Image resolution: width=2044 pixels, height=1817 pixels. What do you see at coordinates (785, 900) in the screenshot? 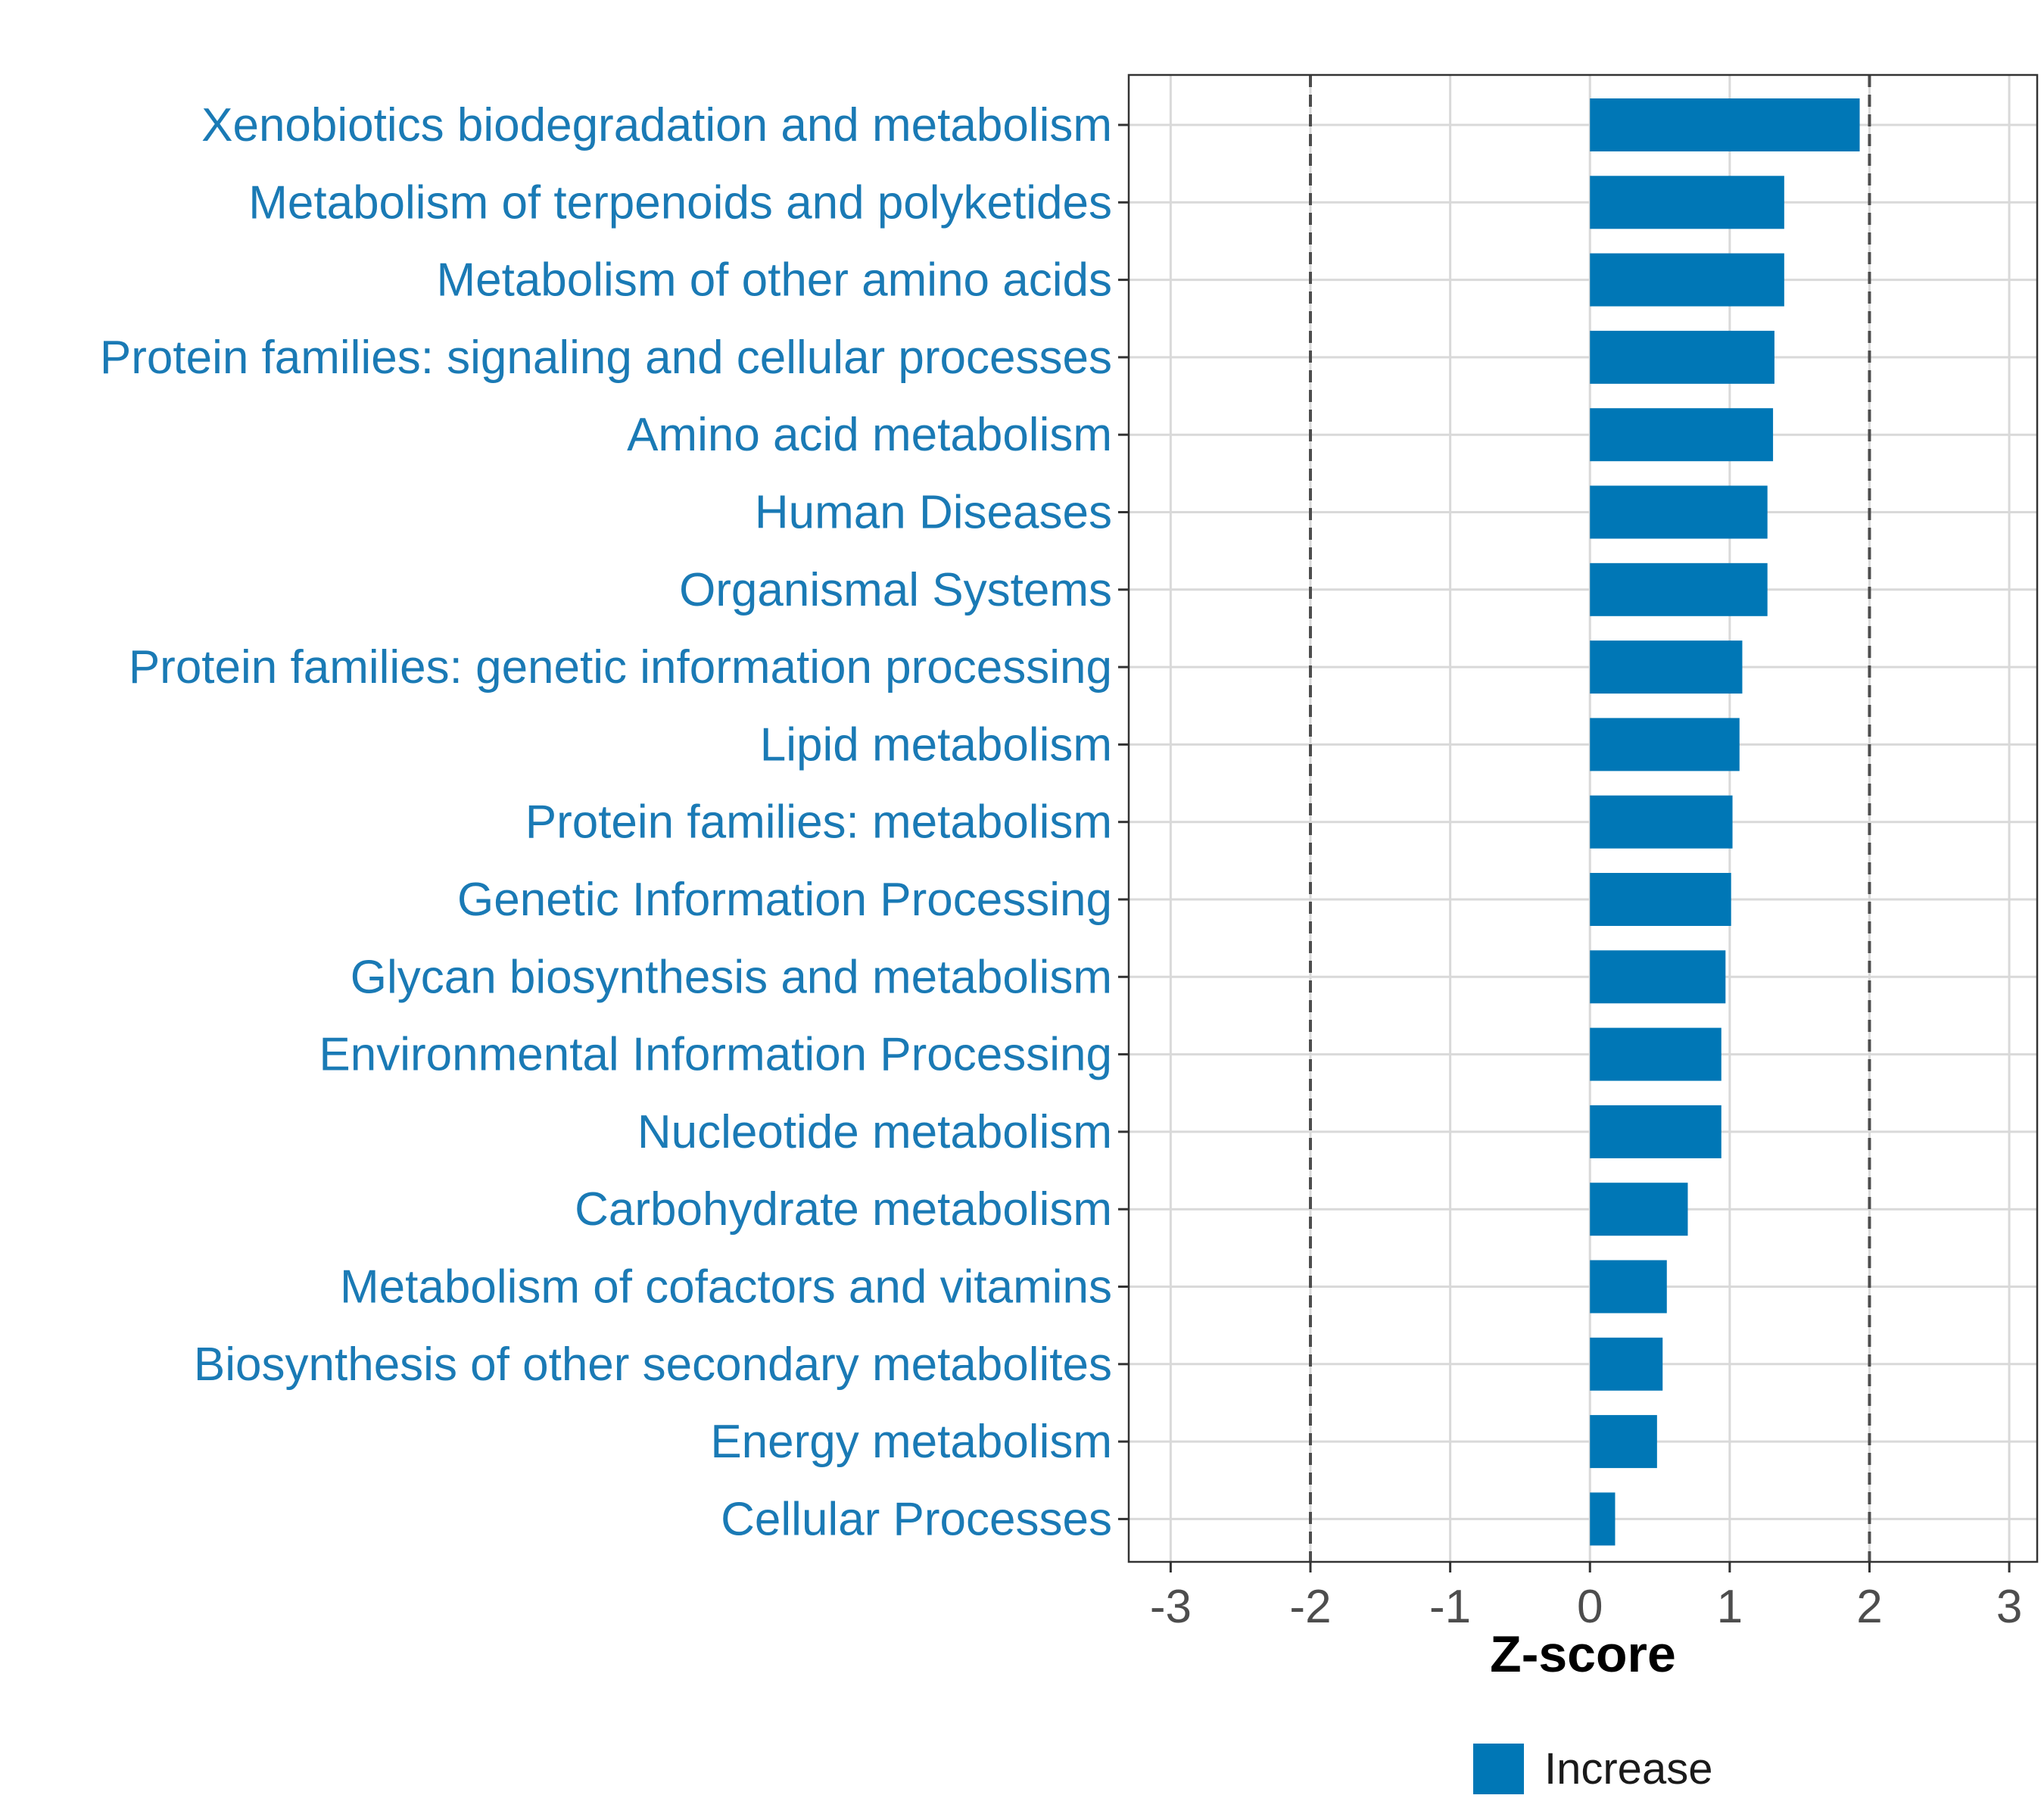
I see `category-label-10: Genetic Information Processing` at bounding box center [785, 900].